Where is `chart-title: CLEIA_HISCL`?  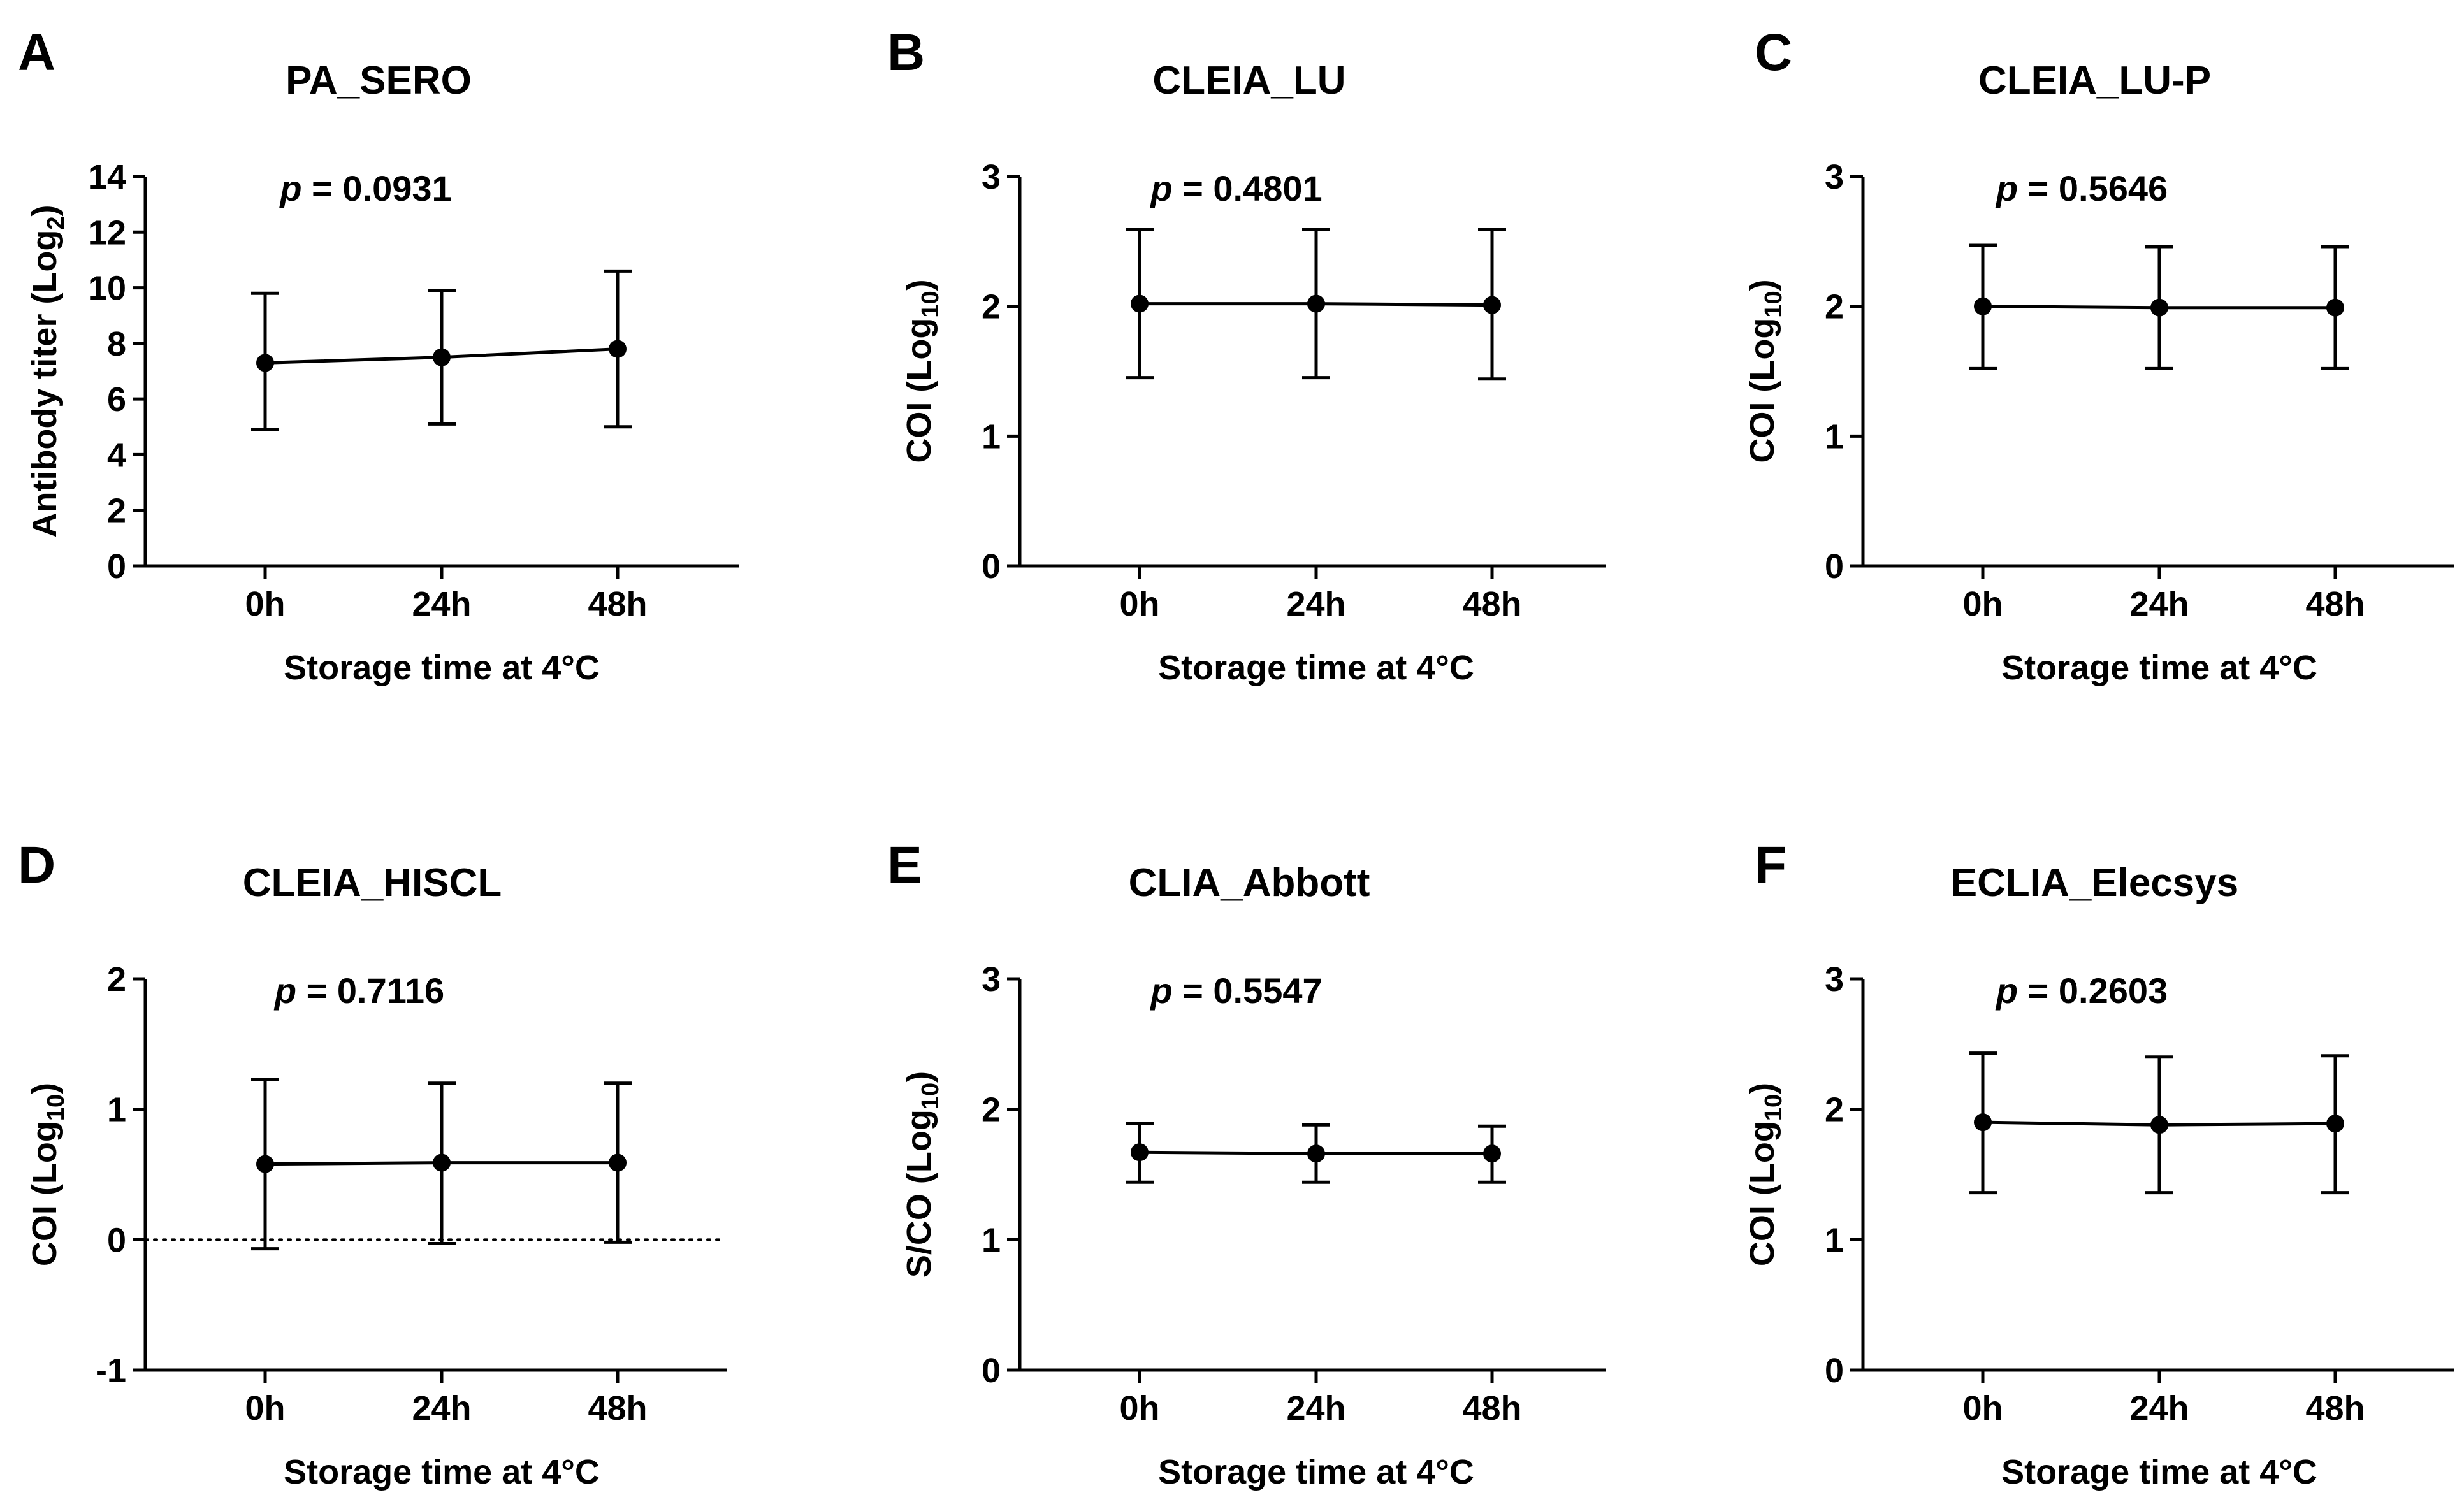 chart-title: CLEIA_HISCL is located at coordinates (372, 883).